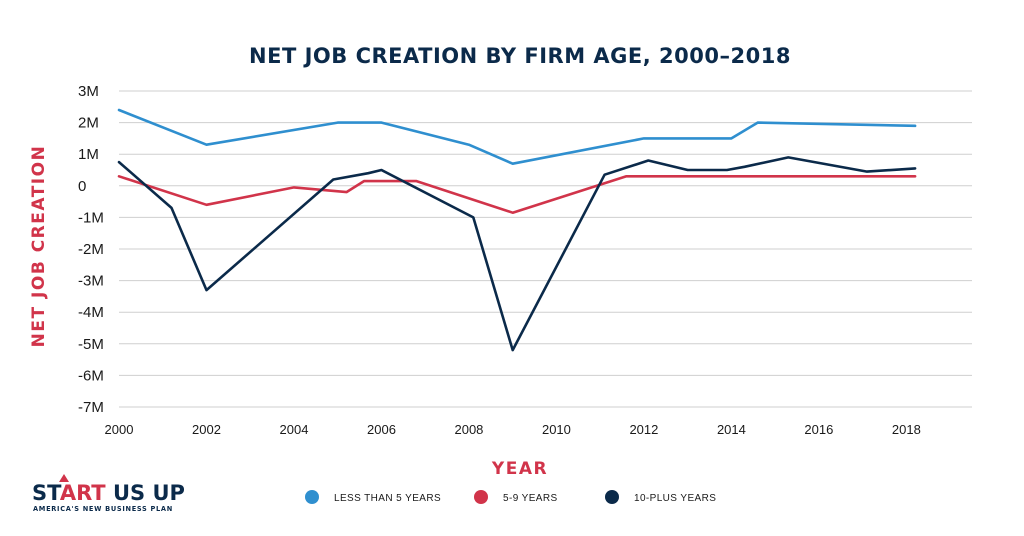 This screenshot has height=536, width=1024. What do you see at coordinates (731, 429) in the screenshot?
I see `x-tick-label: 2014` at bounding box center [731, 429].